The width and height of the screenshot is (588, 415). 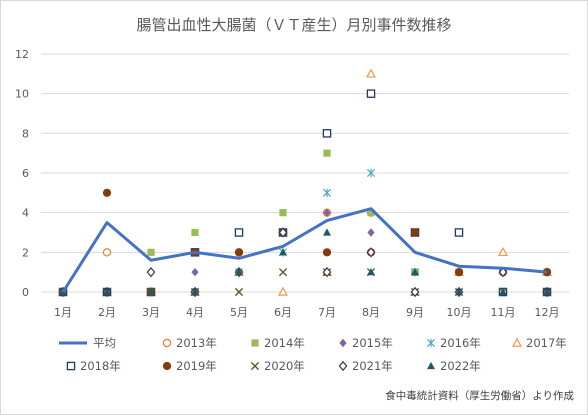 What do you see at coordinates (415, 312) in the screenshot?
I see `x-tick-label: 9月` at bounding box center [415, 312].